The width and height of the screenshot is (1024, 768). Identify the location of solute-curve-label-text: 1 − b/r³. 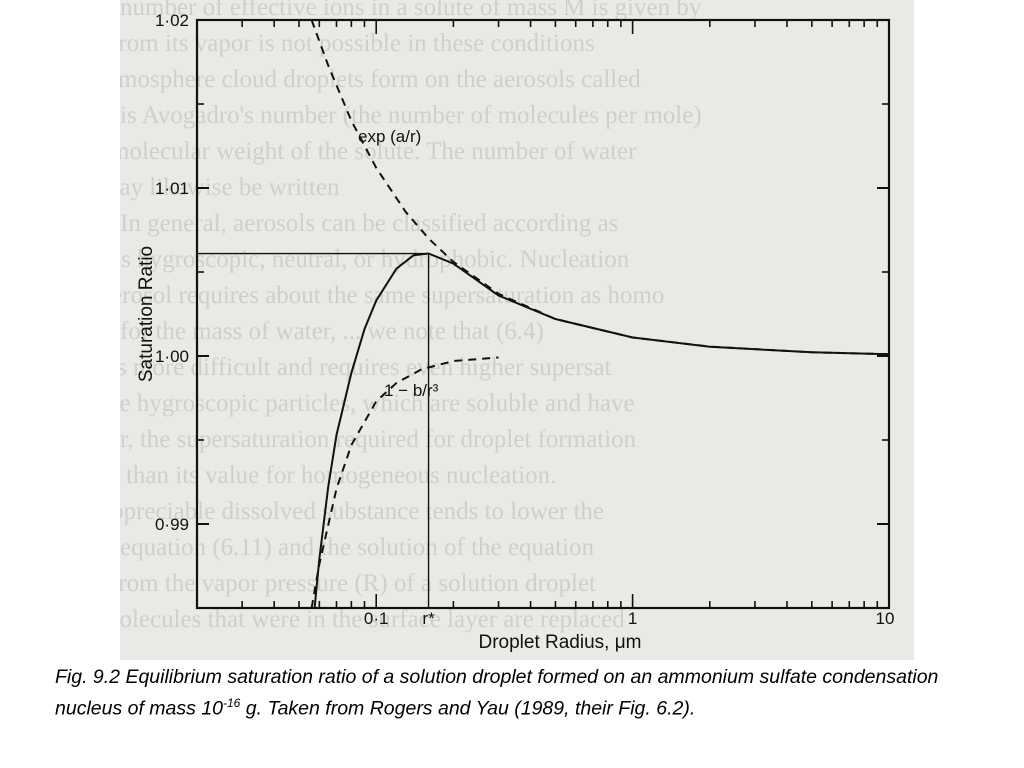
(411, 390).